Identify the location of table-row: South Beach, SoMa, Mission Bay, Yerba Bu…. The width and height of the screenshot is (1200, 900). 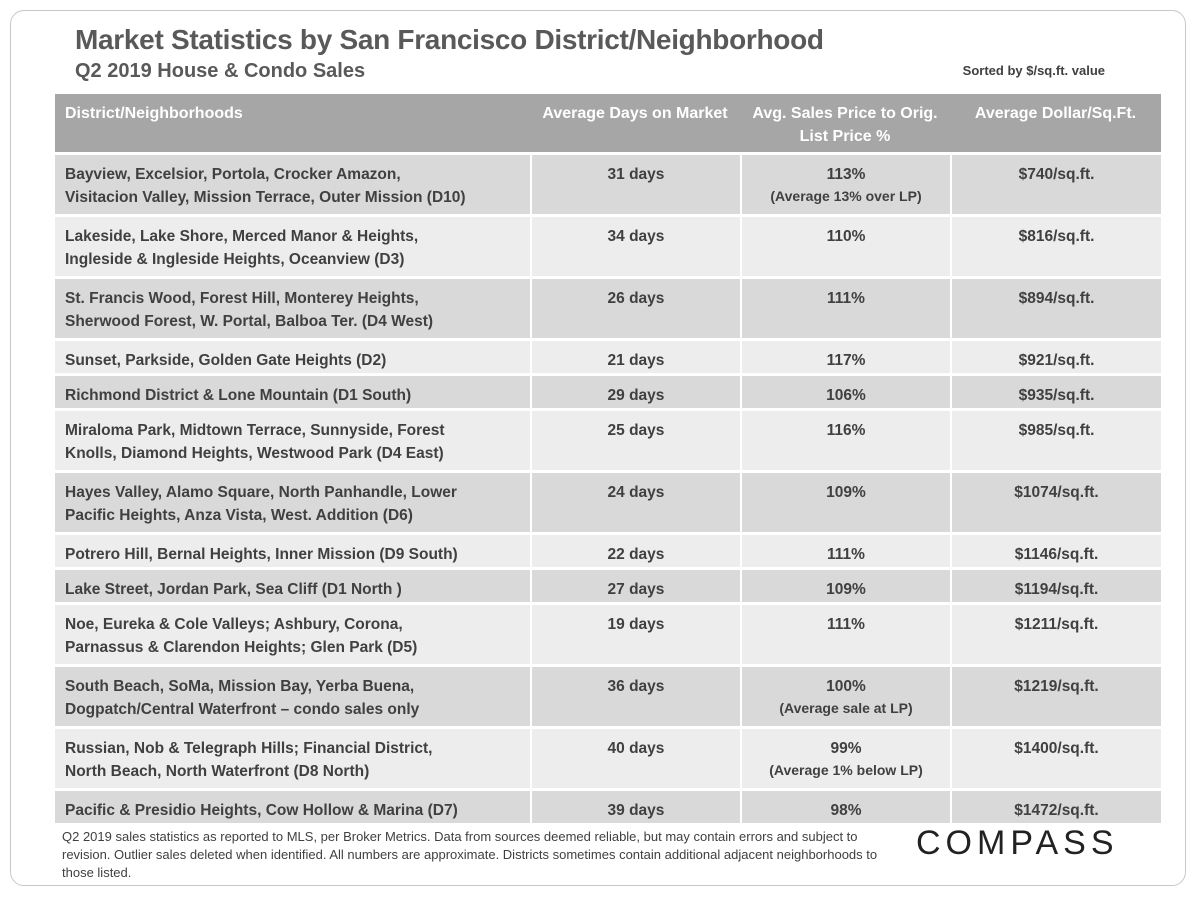
(608, 696).